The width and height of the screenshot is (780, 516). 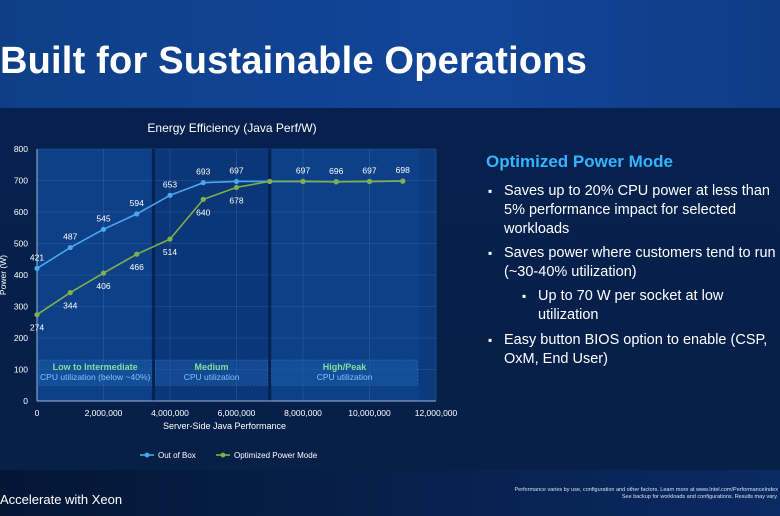 I want to click on x-tick-label: 0, so click(x=37, y=413).